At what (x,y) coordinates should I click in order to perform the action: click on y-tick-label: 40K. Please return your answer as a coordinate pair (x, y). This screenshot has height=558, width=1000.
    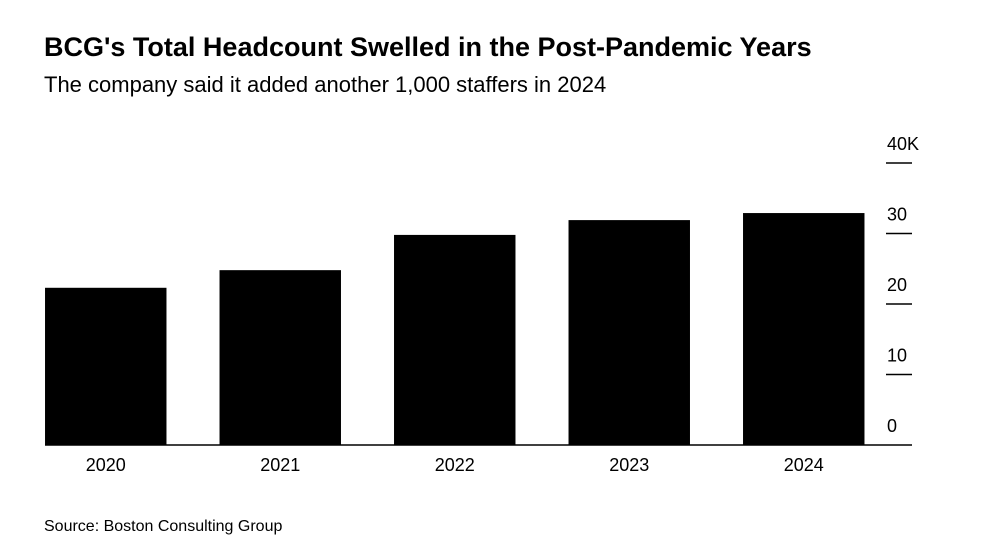
    Looking at the image, I should click on (903, 144).